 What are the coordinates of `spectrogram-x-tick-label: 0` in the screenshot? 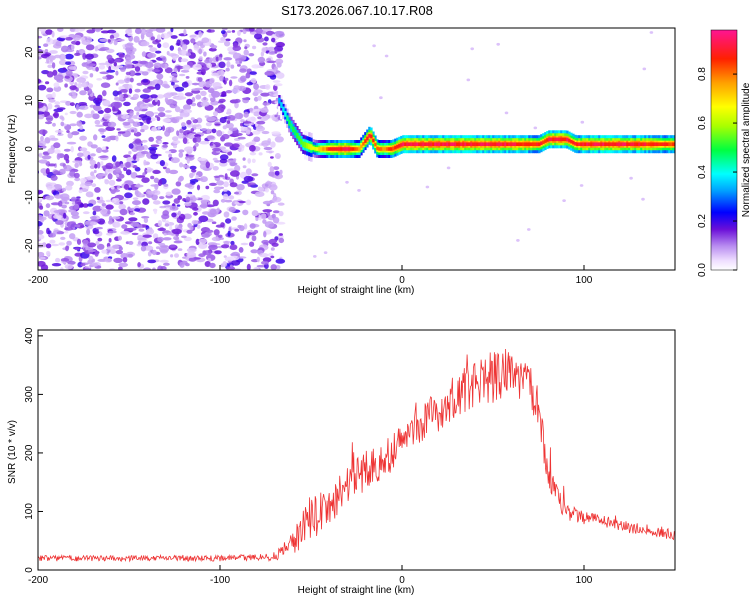 It's located at (402, 280).